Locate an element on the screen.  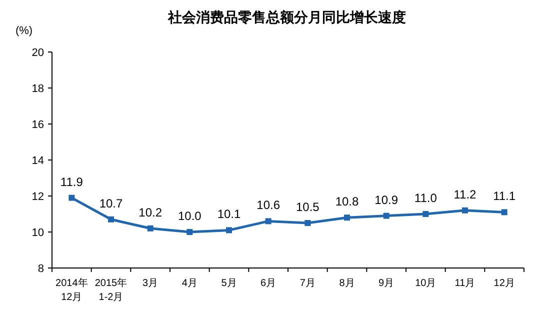
y-tick-label: 12 is located at coordinates (38, 197).